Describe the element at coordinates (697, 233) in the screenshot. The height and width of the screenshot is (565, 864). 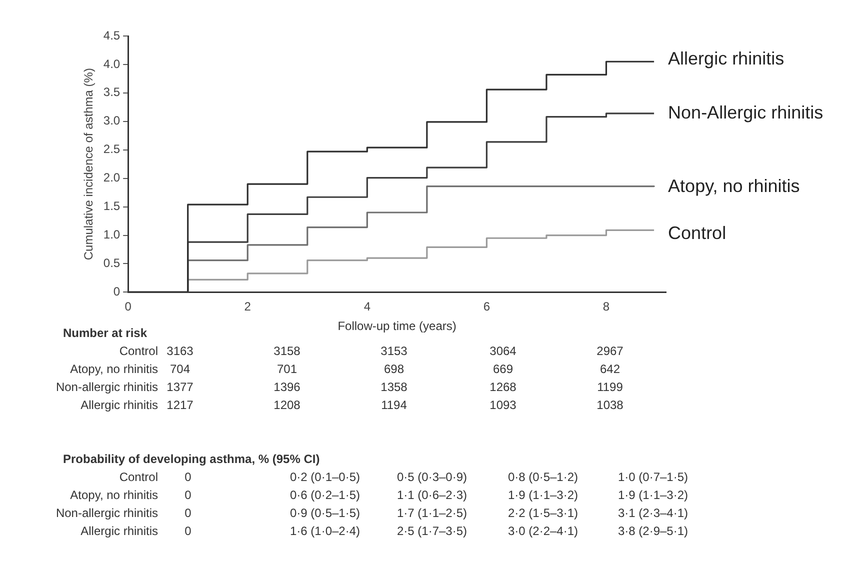
I see `series-label: Control` at that location.